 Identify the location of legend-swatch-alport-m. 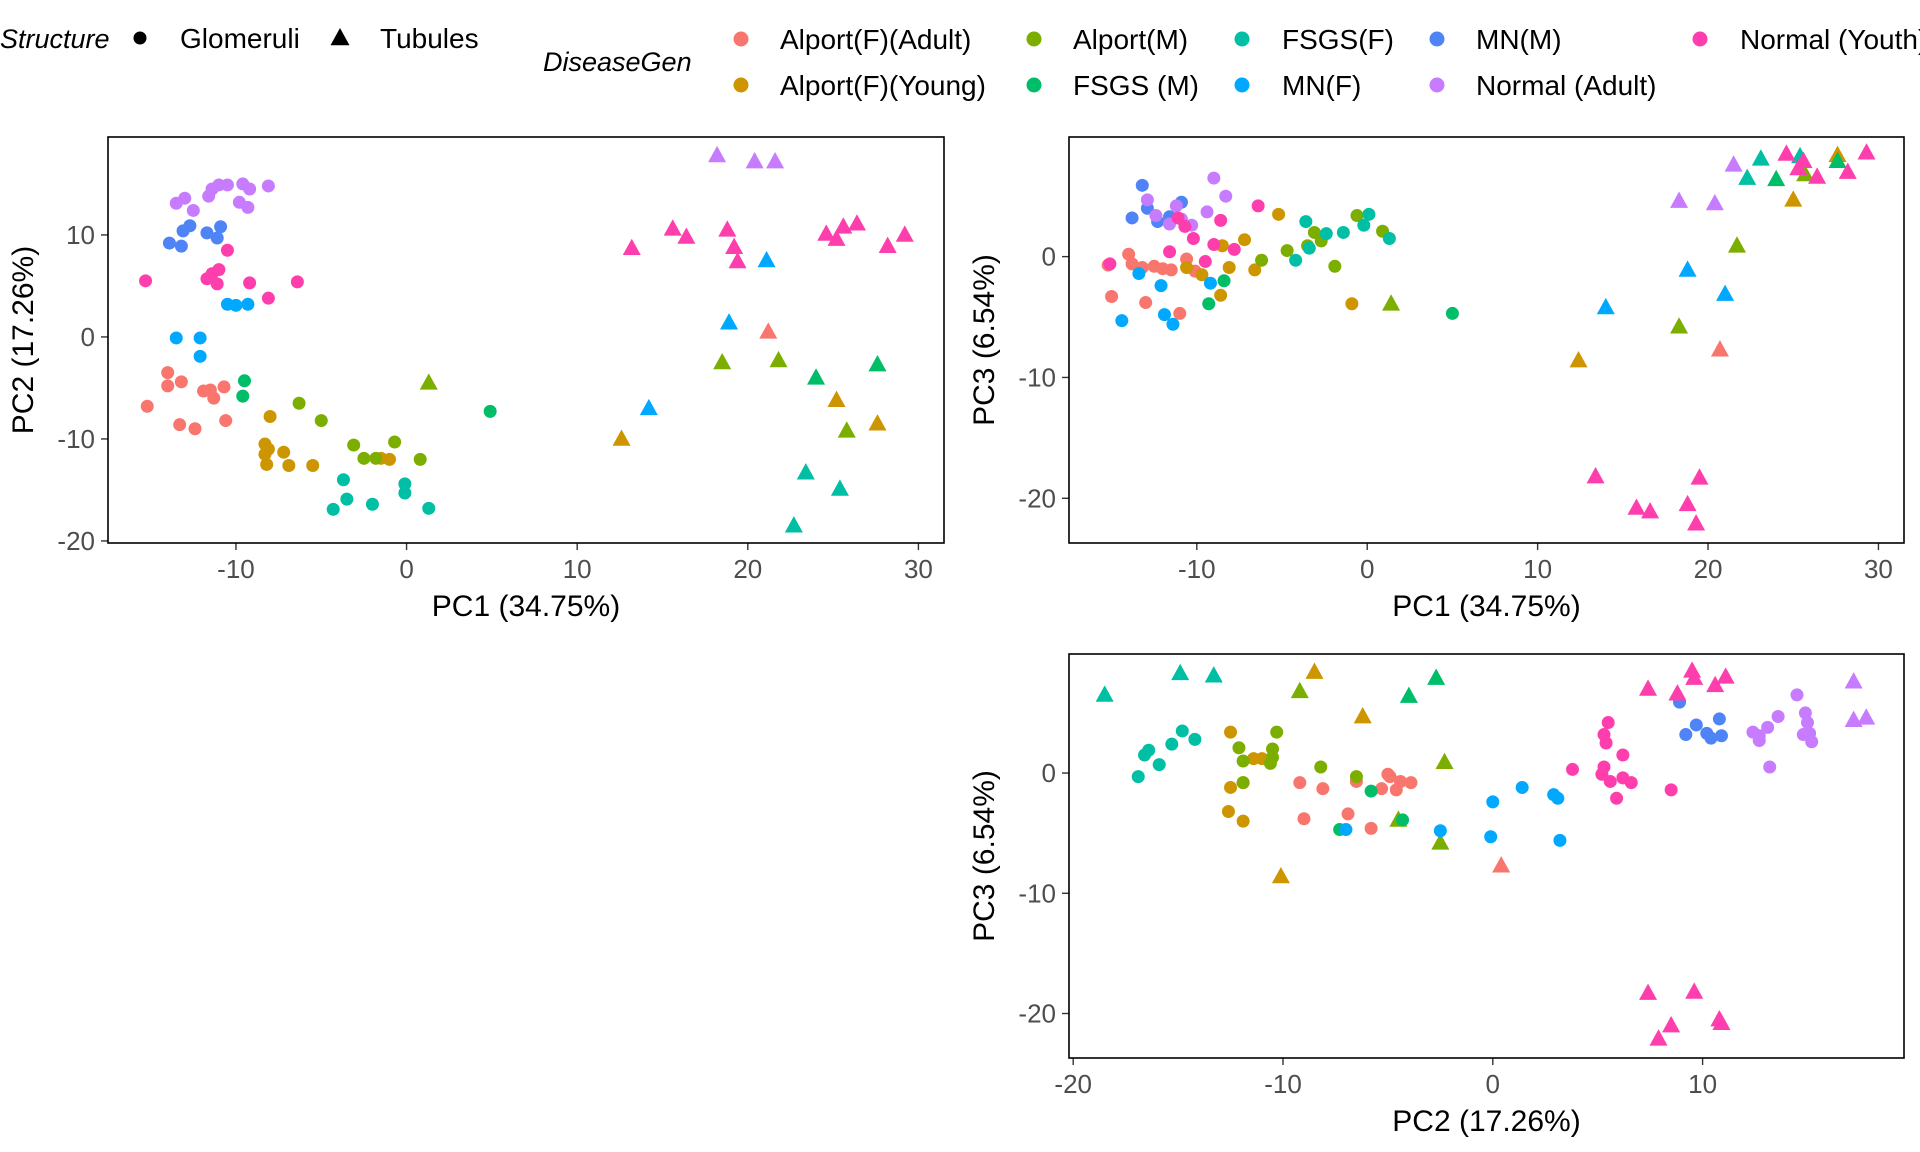
(1034, 39).